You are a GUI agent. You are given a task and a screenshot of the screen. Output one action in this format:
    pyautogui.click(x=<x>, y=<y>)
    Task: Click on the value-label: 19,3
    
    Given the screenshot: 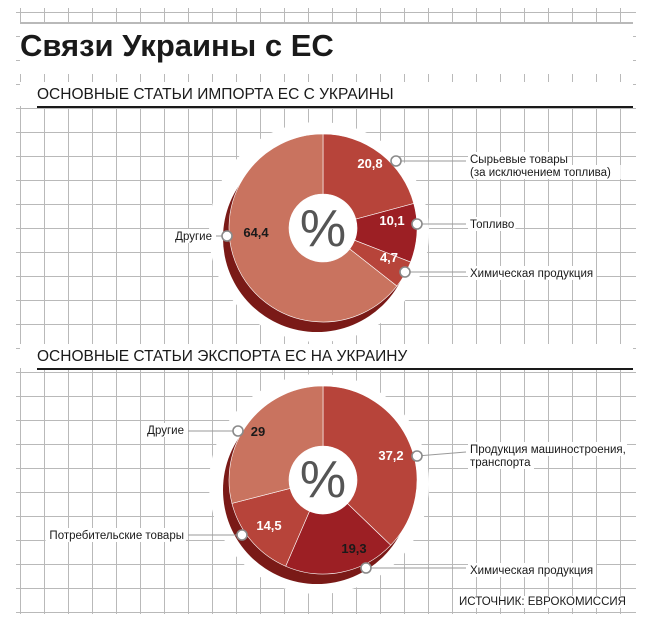 What is the action you would take?
    pyautogui.click(x=353, y=548)
    